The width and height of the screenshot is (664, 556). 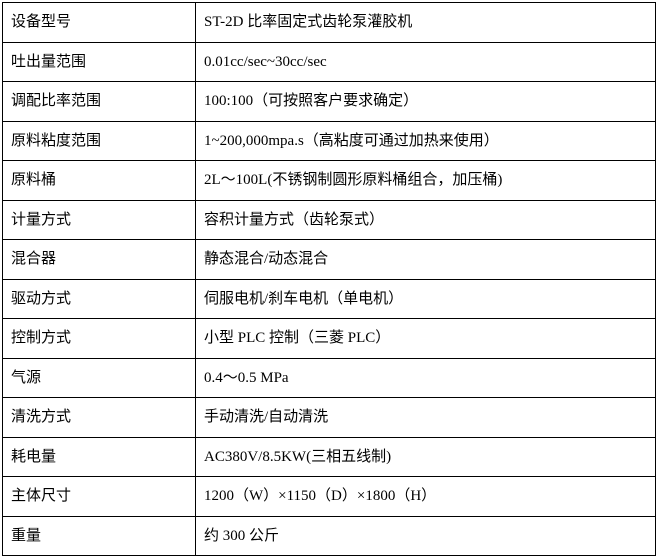 What do you see at coordinates (425, 338) in the screenshot?
I see `spec-value: 小型 PLC 控制（三菱 PLC）` at bounding box center [425, 338].